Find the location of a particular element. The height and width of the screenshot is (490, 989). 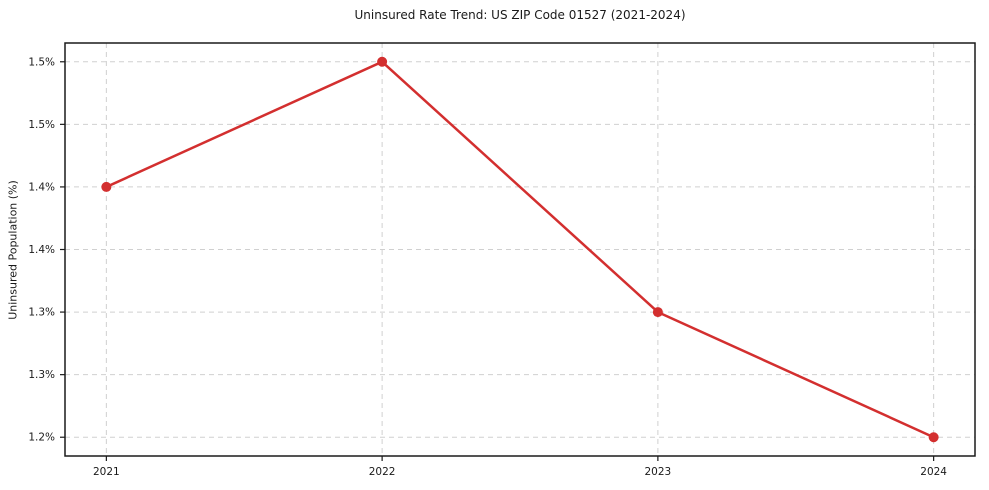

x-tick-label: 2024 is located at coordinates (933, 472).